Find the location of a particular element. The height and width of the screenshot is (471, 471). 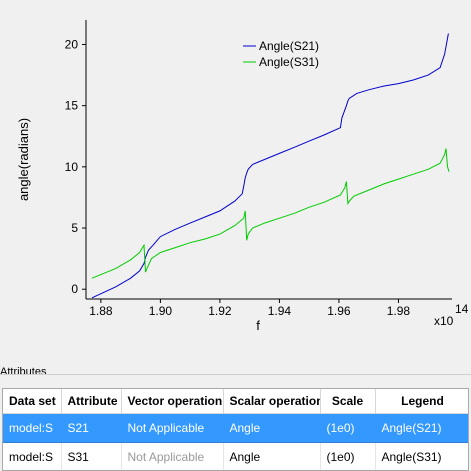

x-tick-label: 1.96 is located at coordinates (339, 311).